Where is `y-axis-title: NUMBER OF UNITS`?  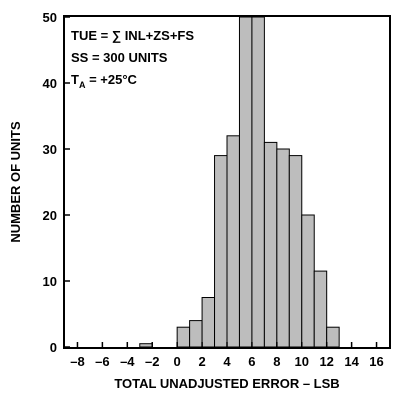 y-axis-title: NUMBER OF UNITS is located at coordinates (15, 182).